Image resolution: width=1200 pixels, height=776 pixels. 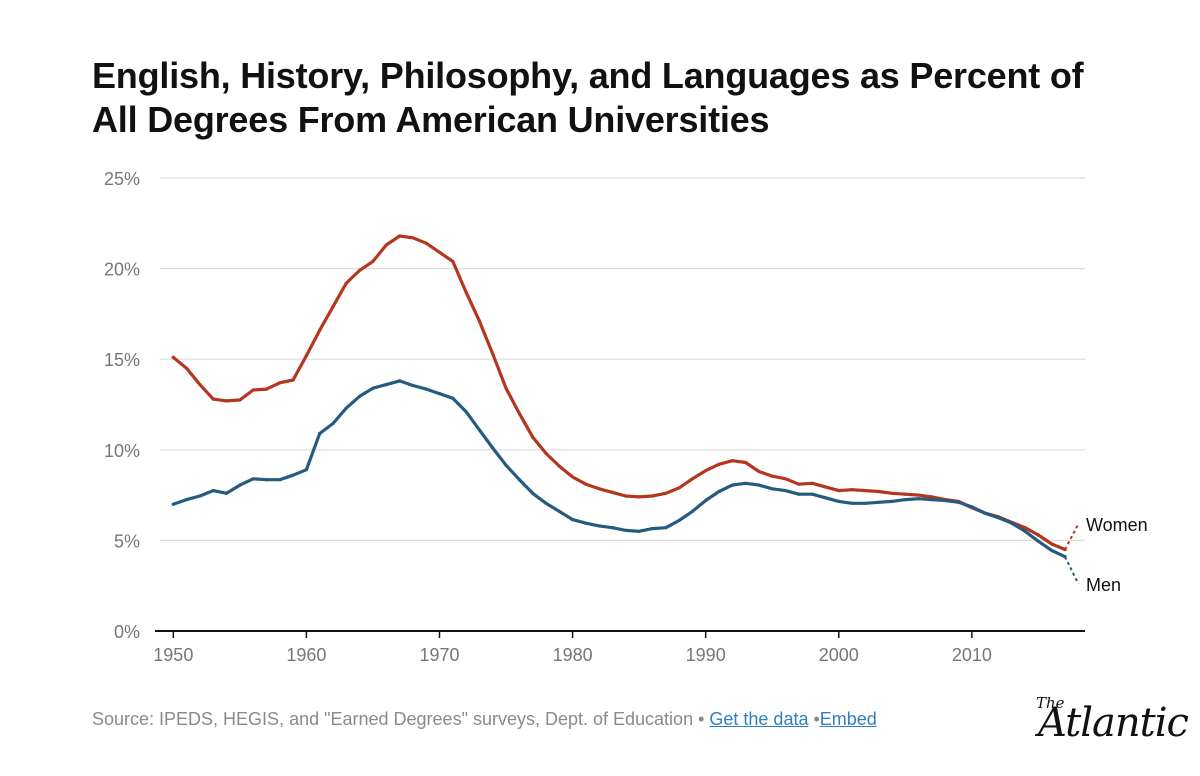 What do you see at coordinates (619, 647) in the screenshot?
I see `x-axis: 1950 1960 1970 1980 1990 2000 2010` at bounding box center [619, 647].